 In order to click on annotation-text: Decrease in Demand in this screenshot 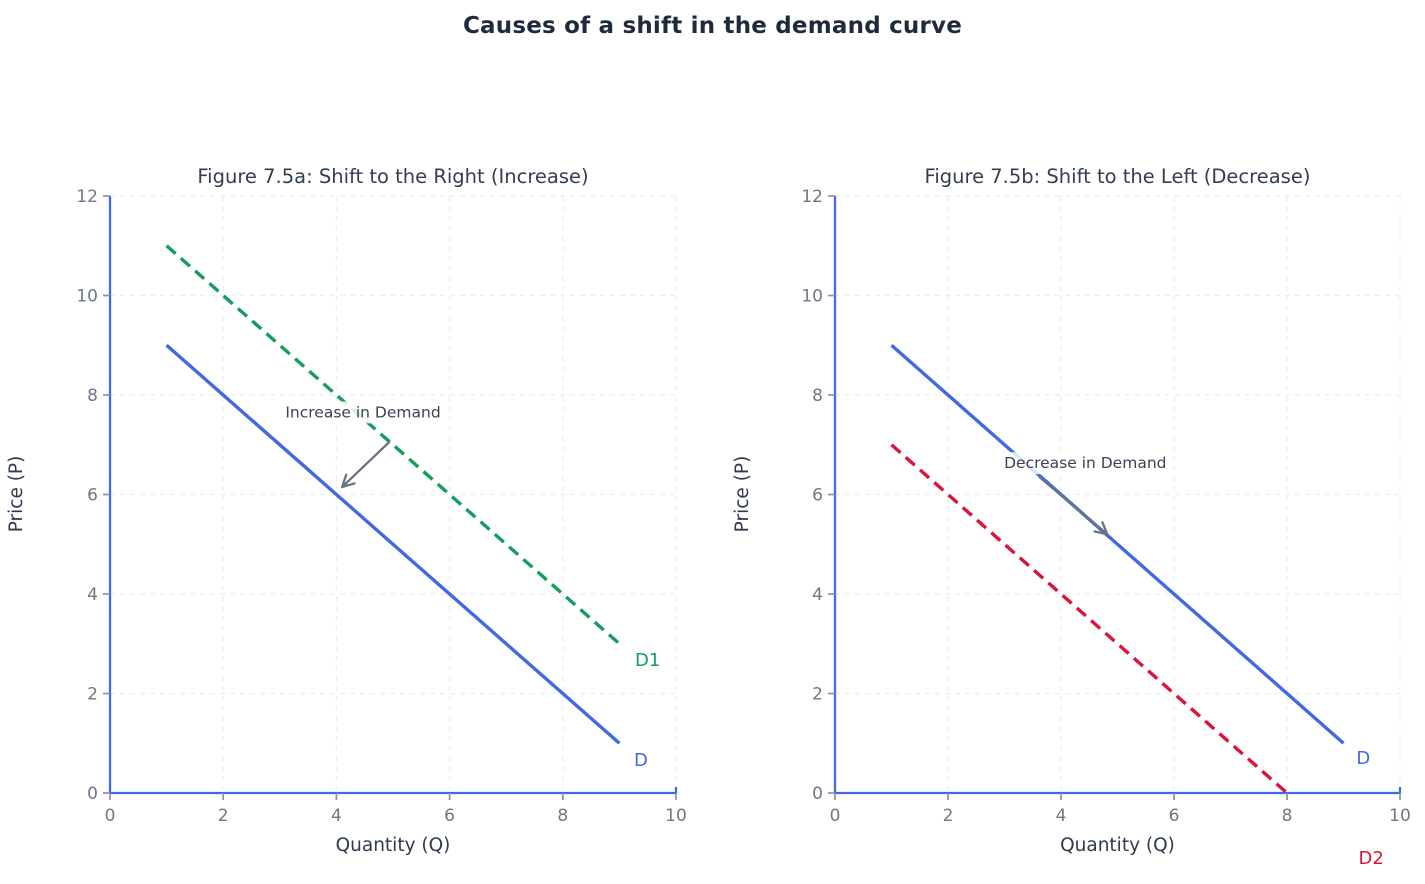, I will do `click(1085, 463)`.